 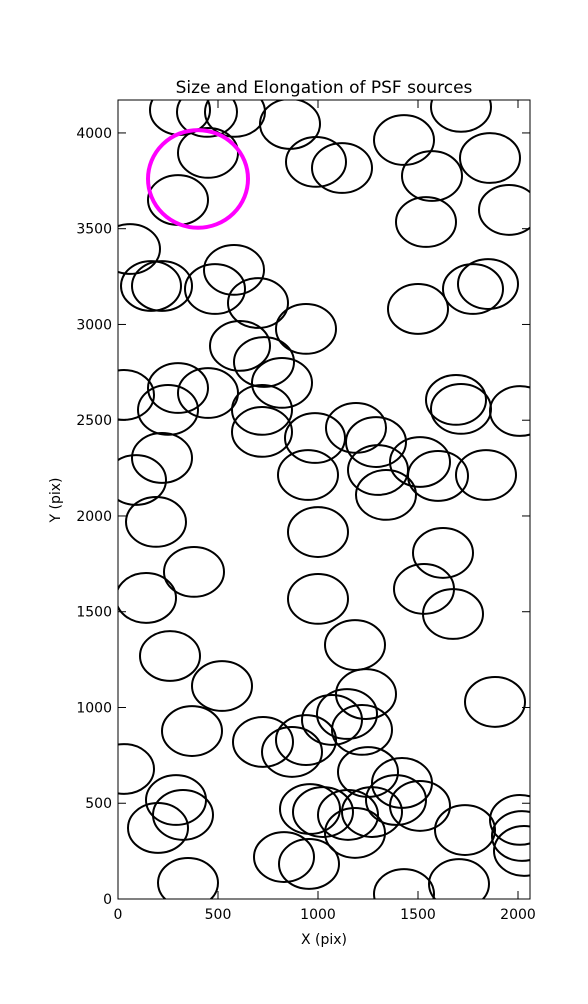 I want to click on x-tick-label: 1500, so click(x=418, y=915).